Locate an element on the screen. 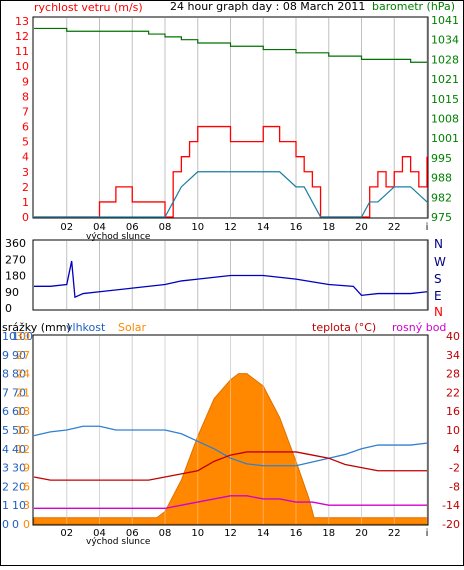  wind-gust-line is located at coordinates (231, 171).